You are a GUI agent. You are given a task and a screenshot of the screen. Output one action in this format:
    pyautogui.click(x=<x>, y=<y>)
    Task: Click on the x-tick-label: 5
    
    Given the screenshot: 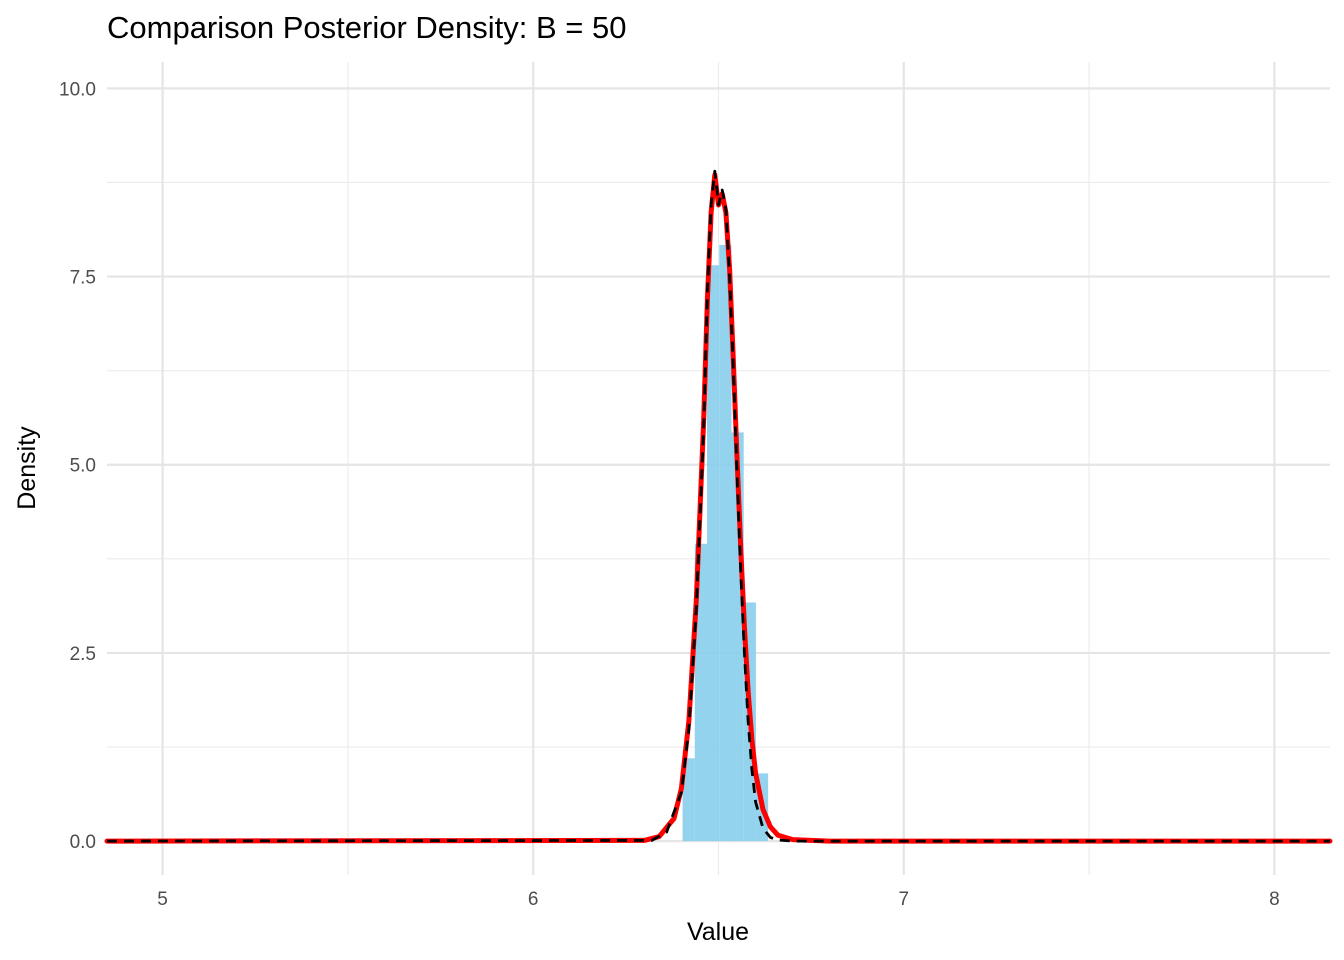 What is the action you would take?
    pyautogui.click(x=162, y=899)
    